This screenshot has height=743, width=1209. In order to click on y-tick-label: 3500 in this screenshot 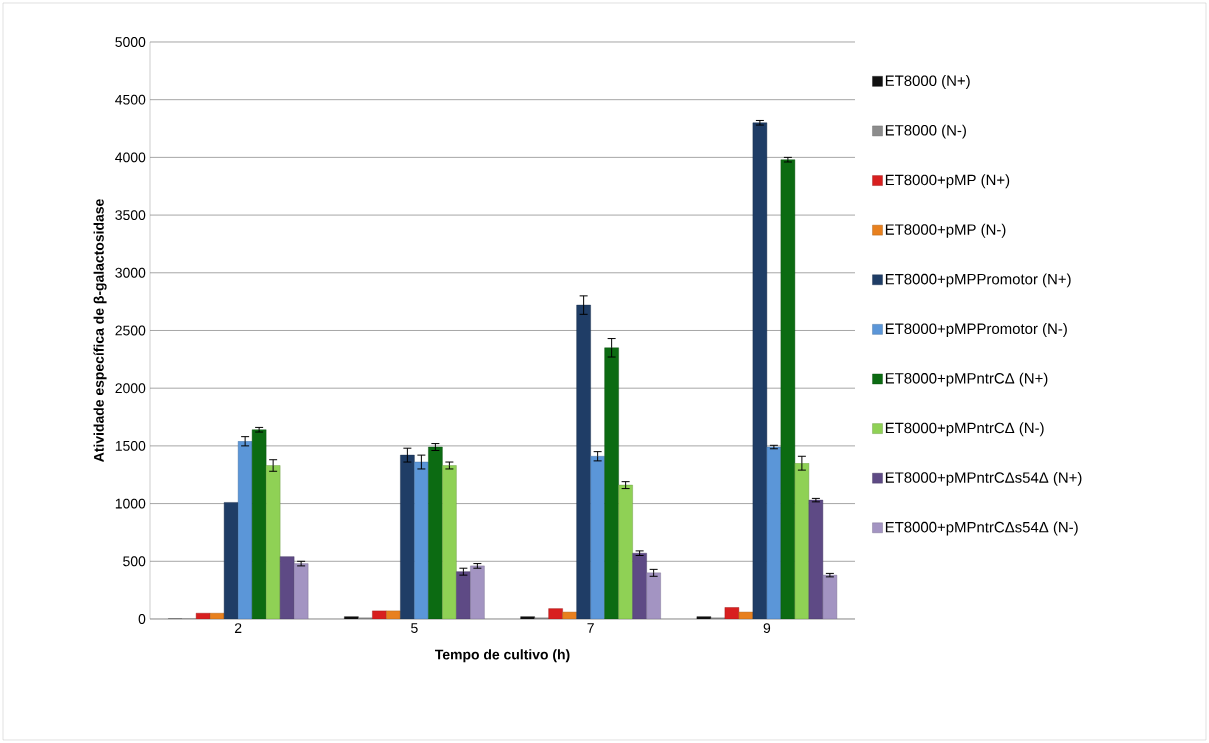, I will do `click(130, 215)`.